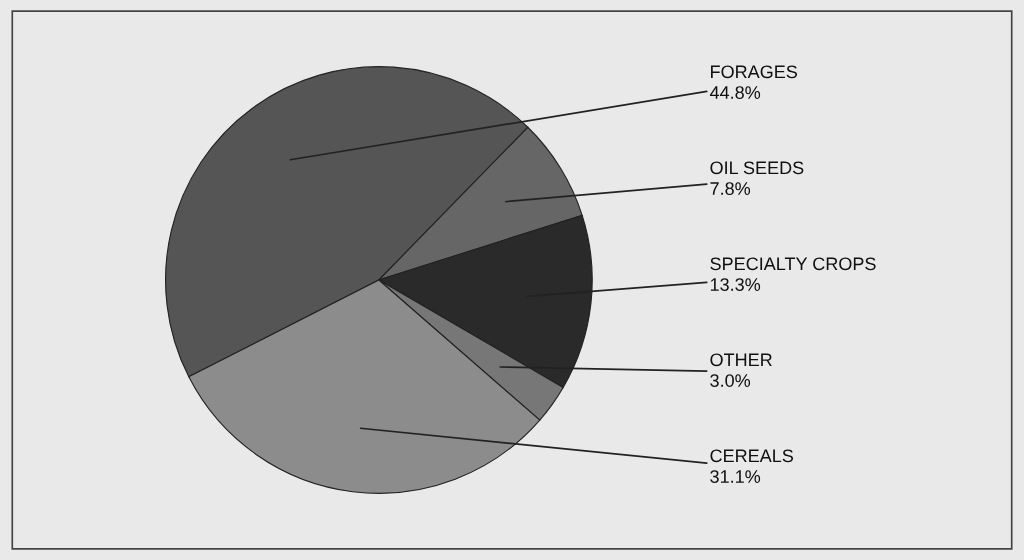 This screenshot has height=560, width=1024. What do you see at coordinates (730, 380) in the screenshot?
I see `data-label: 3.0%` at bounding box center [730, 380].